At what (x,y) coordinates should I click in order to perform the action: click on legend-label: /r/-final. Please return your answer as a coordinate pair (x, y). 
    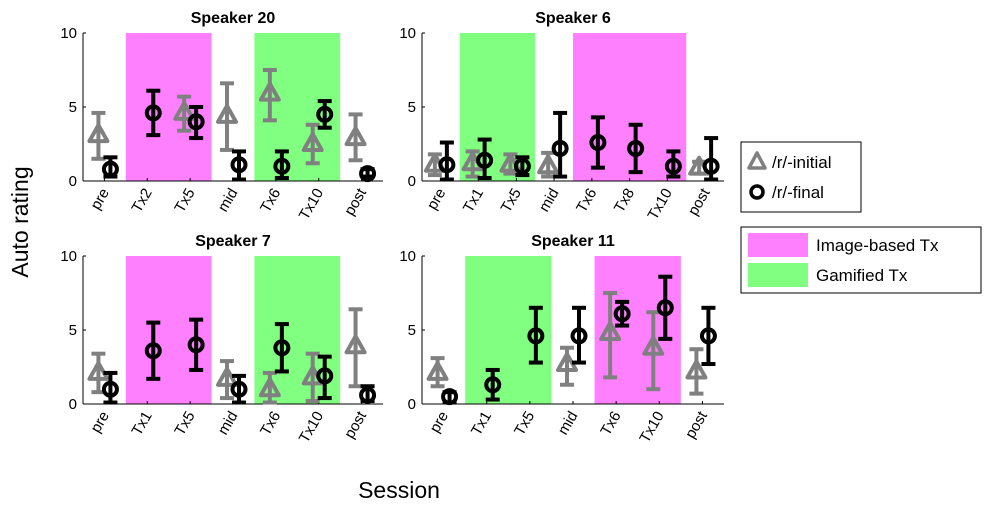
    Looking at the image, I should click on (798, 192).